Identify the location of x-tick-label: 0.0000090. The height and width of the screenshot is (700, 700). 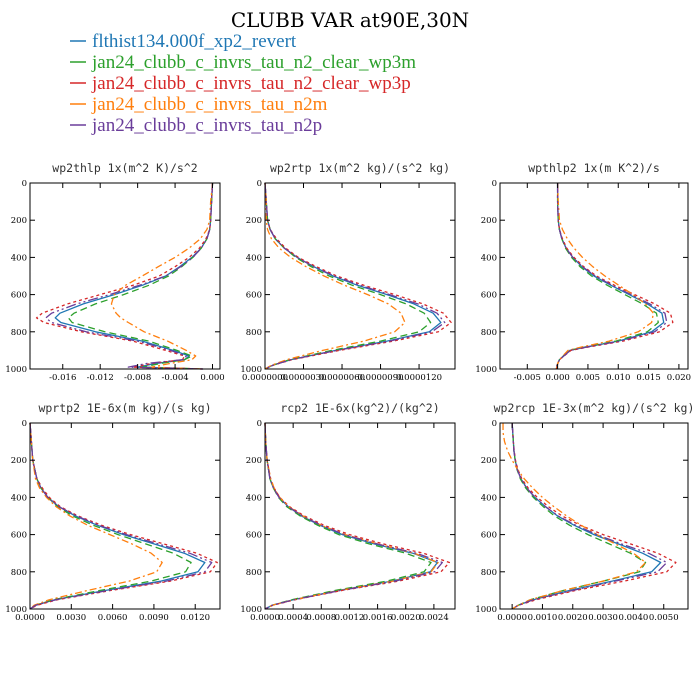
(381, 378).